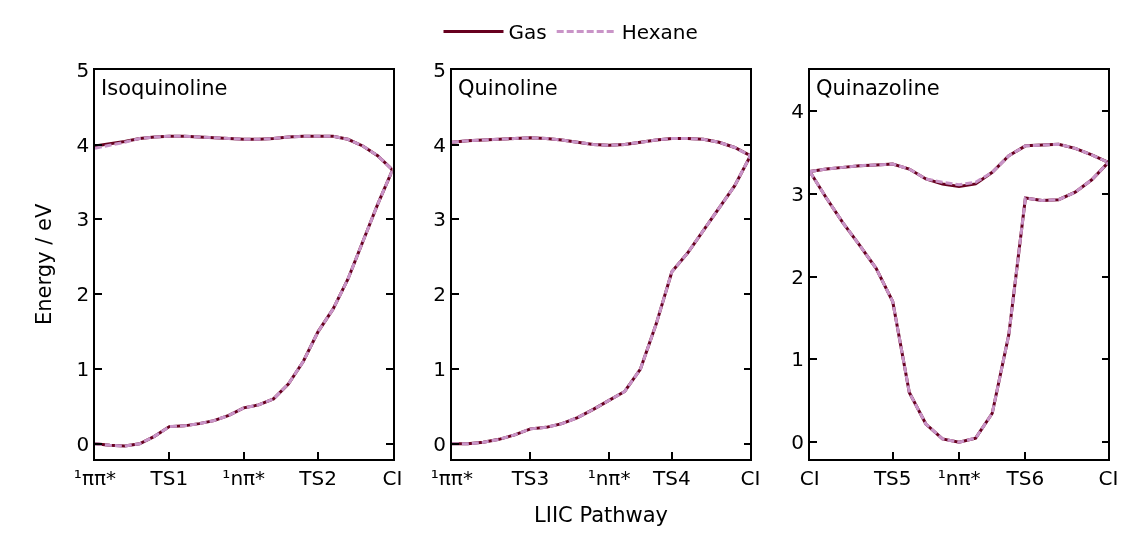 This screenshot has height=537, width=1131. What do you see at coordinates (169, 477) in the screenshot?
I see `x-tick-label: TS1` at bounding box center [169, 477].